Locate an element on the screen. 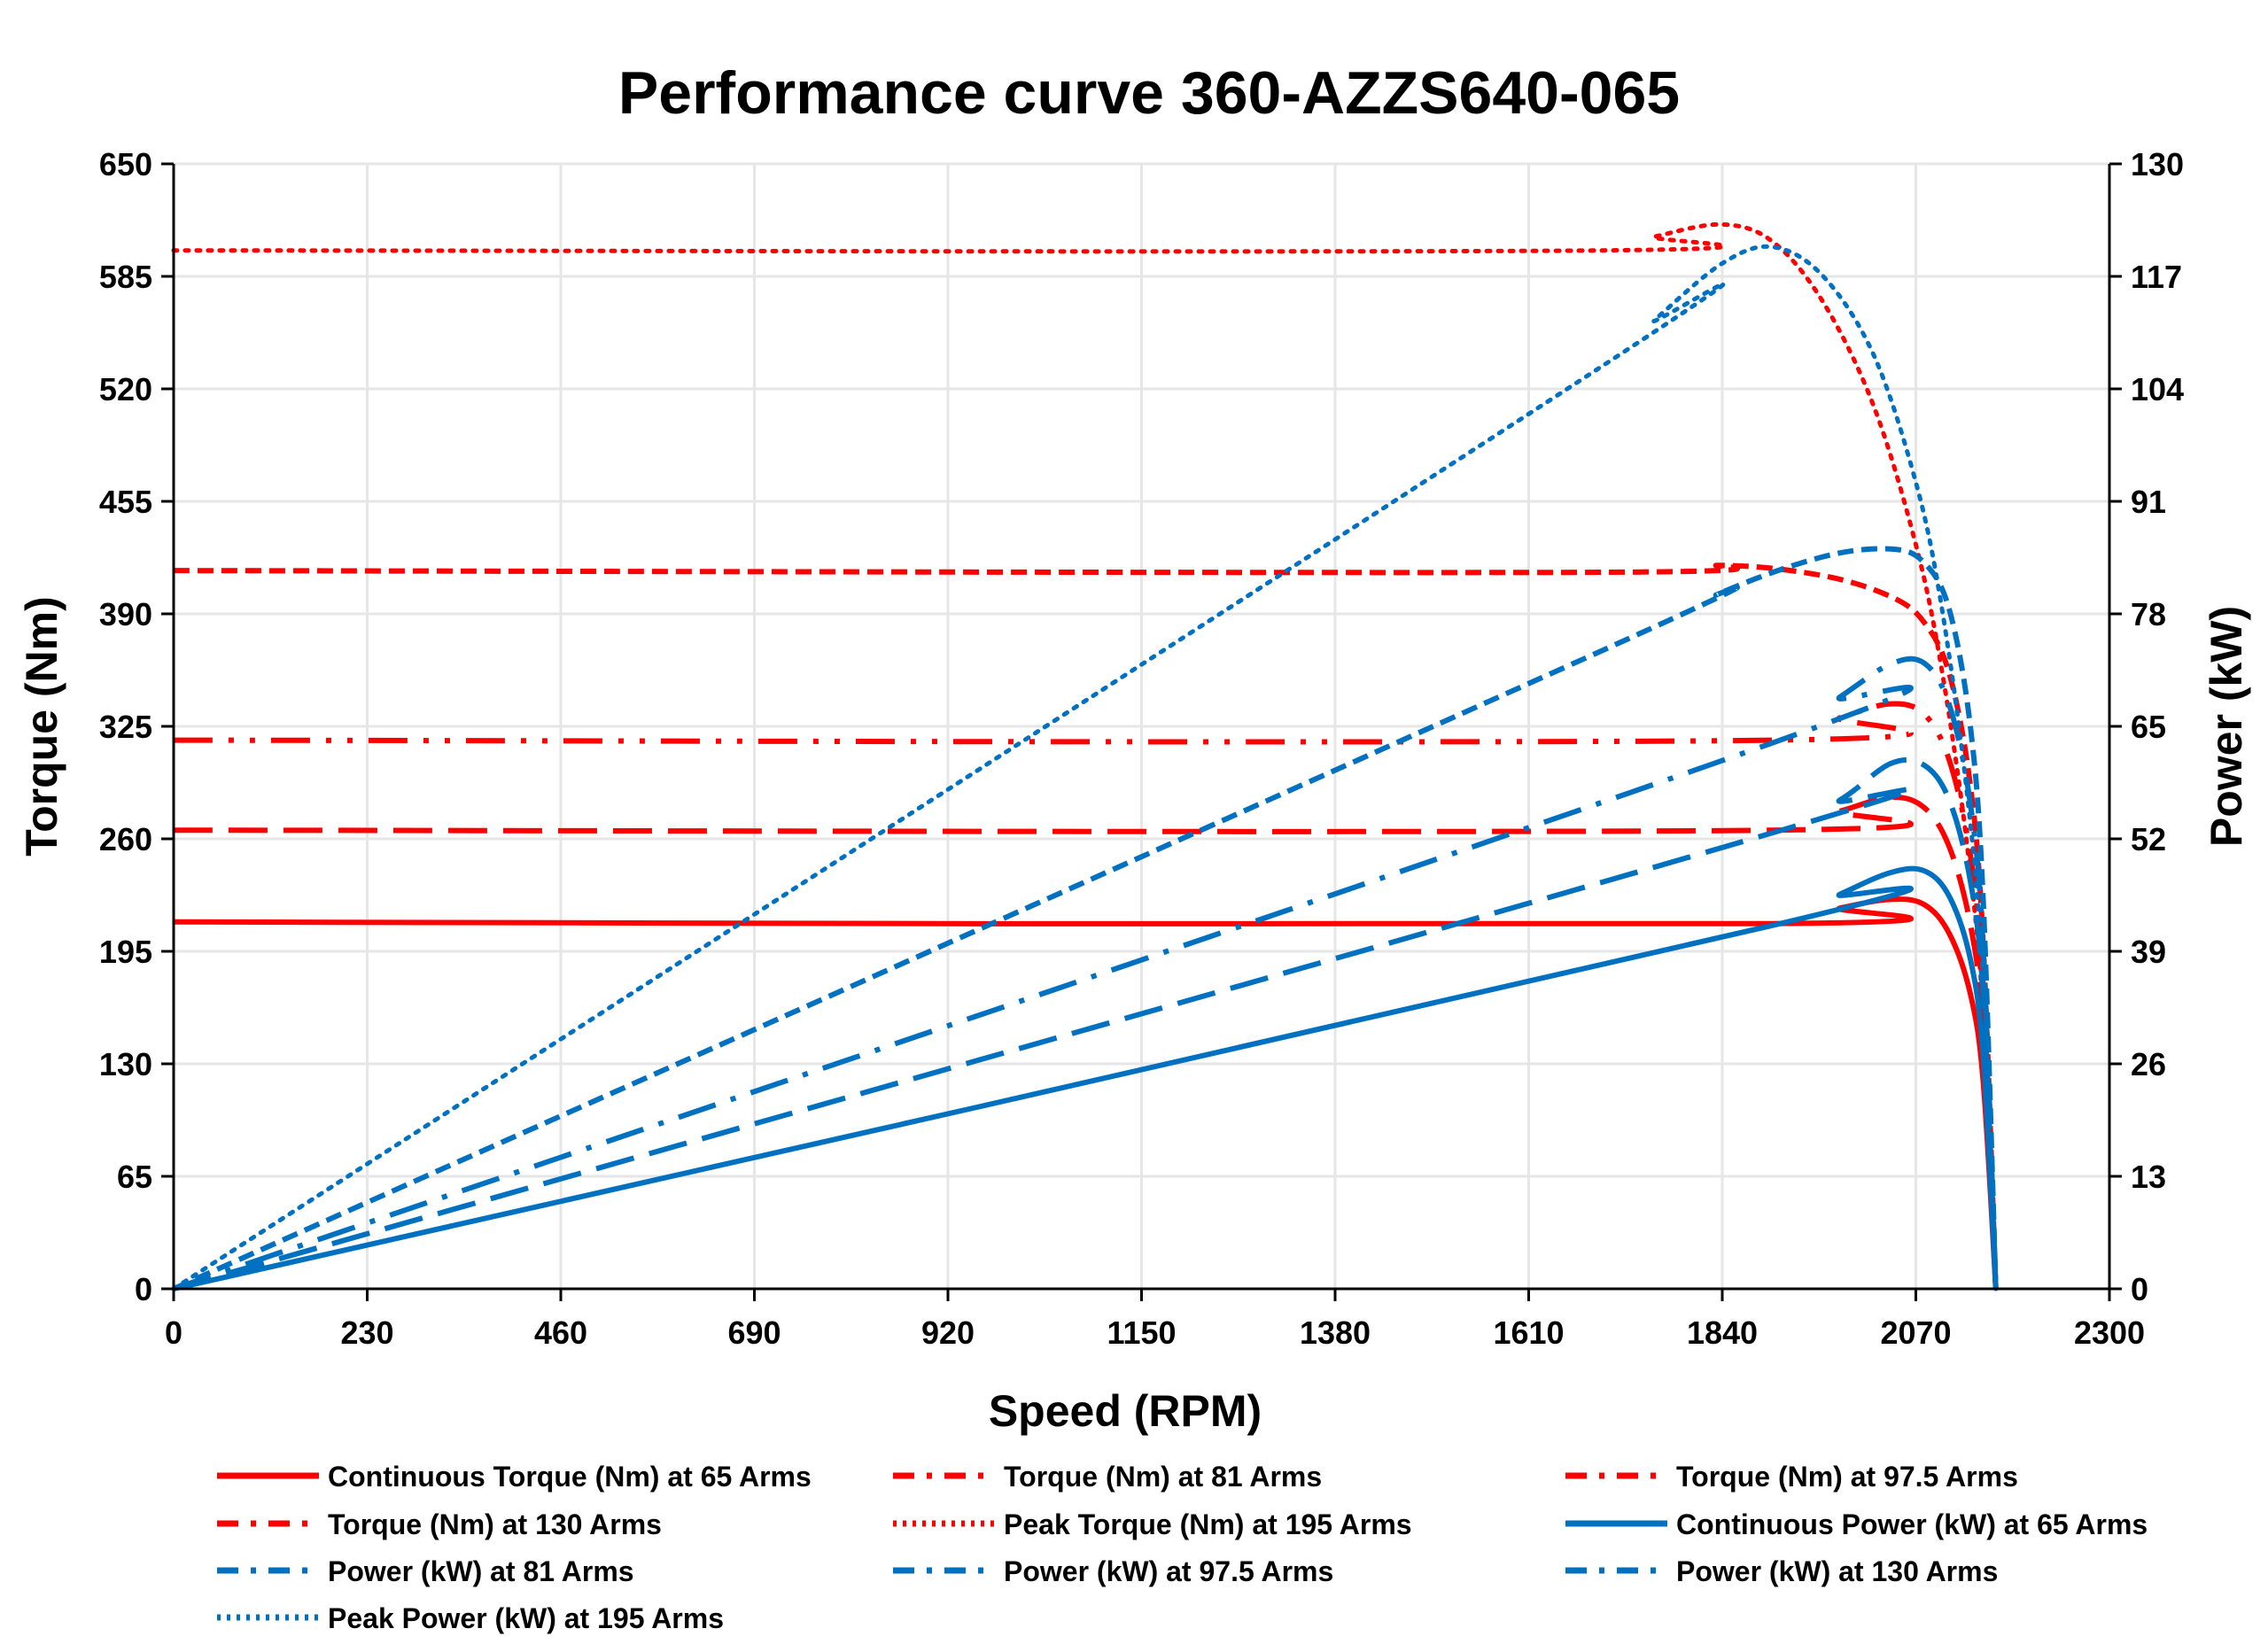 This screenshot has height=1644, width=2268. y-tick-label-right: 39 is located at coordinates (2148, 952).